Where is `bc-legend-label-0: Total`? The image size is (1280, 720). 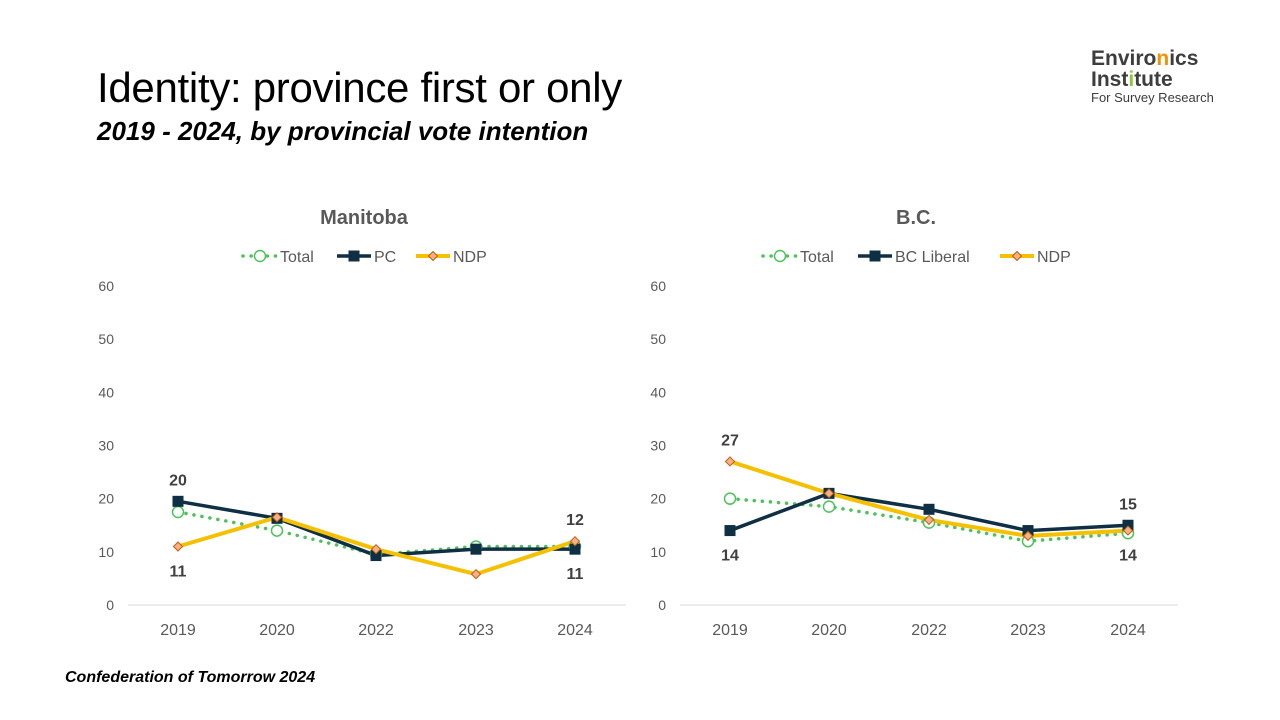
bc-legend-label-0: Total is located at coordinates (817, 257).